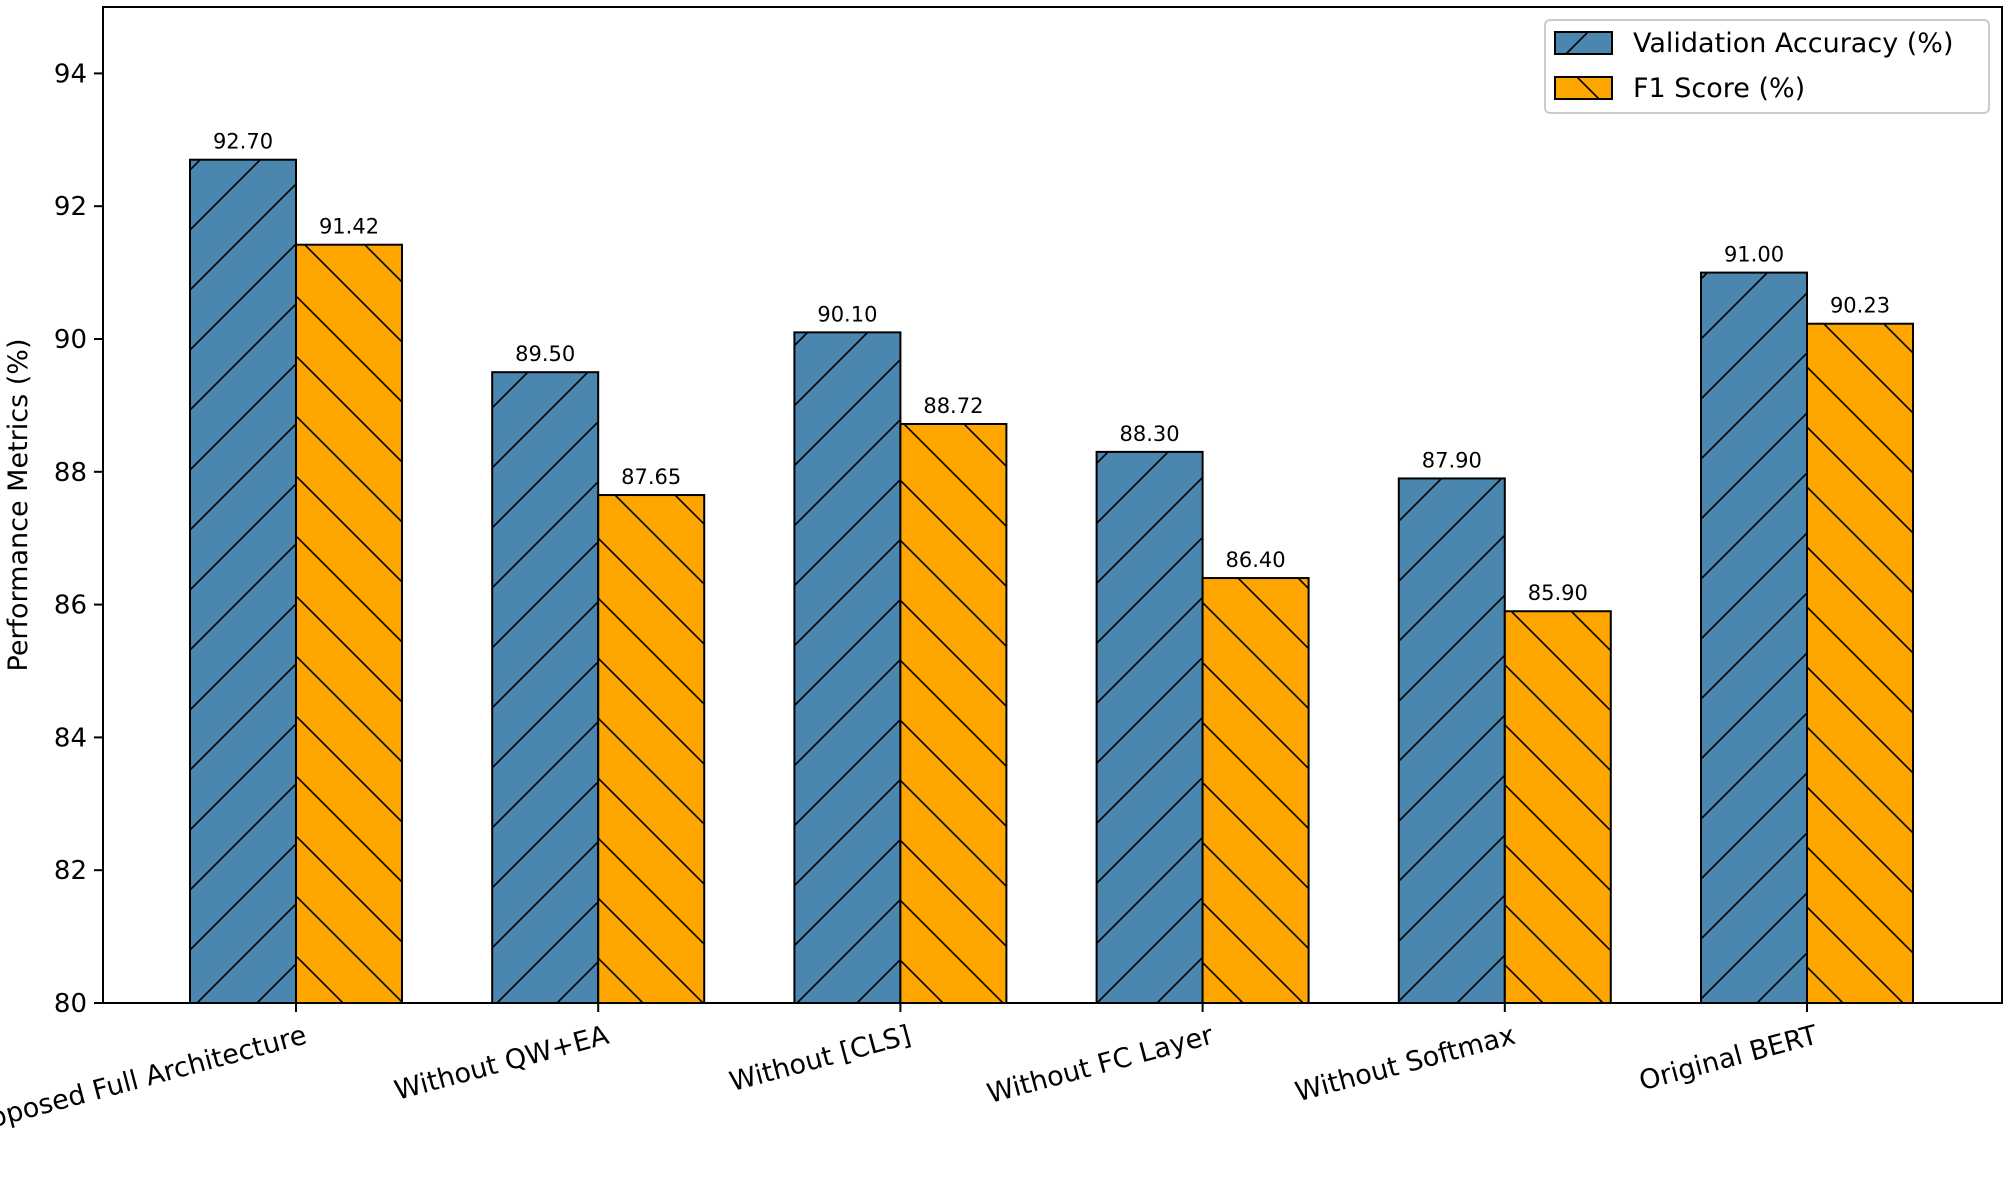 Image resolution: width=2008 pixels, height=1180 pixels. I want to click on legend-label: F1 Score (%), so click(1719, 88).